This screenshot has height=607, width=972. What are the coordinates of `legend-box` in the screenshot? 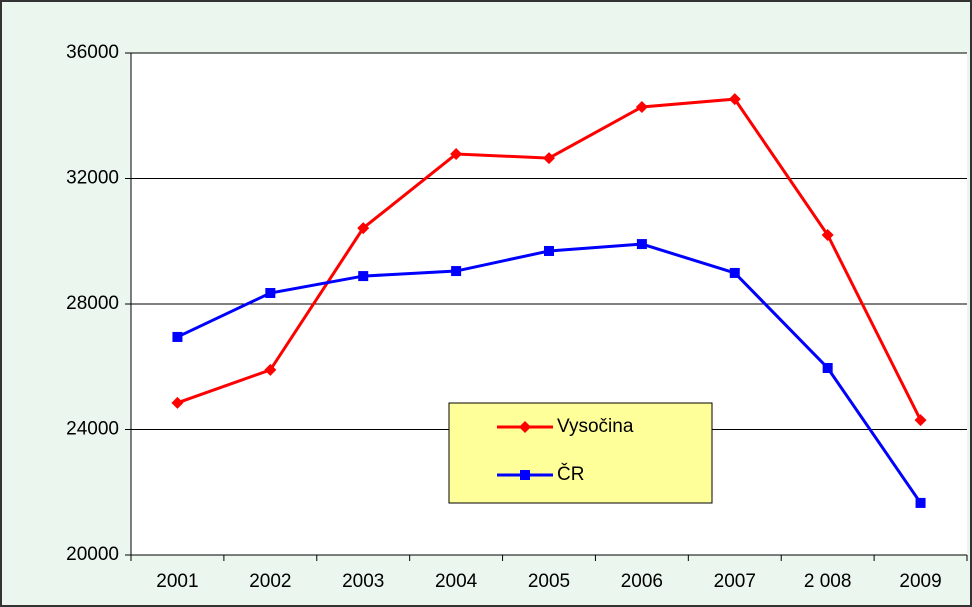 It's located at (580, 453).